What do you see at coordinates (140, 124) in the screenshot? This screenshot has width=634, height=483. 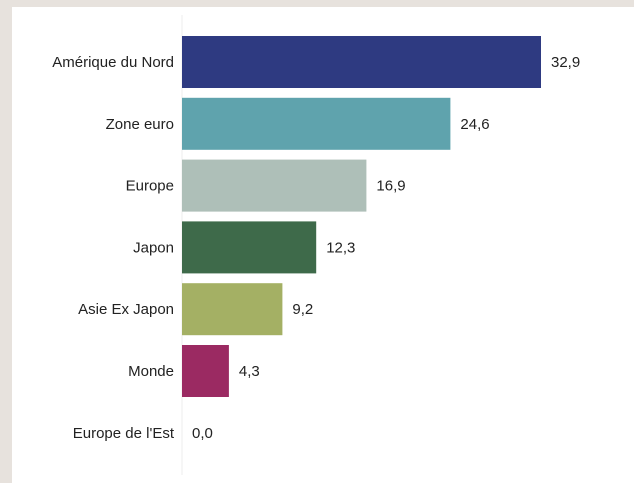 I see `category-label: Zone euro` at bounding box center [140, 124].